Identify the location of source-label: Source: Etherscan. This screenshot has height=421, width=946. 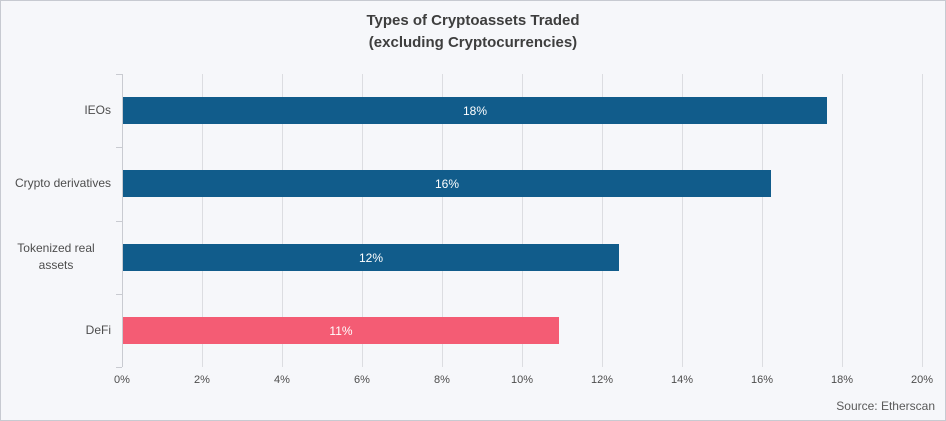
(885, 406).